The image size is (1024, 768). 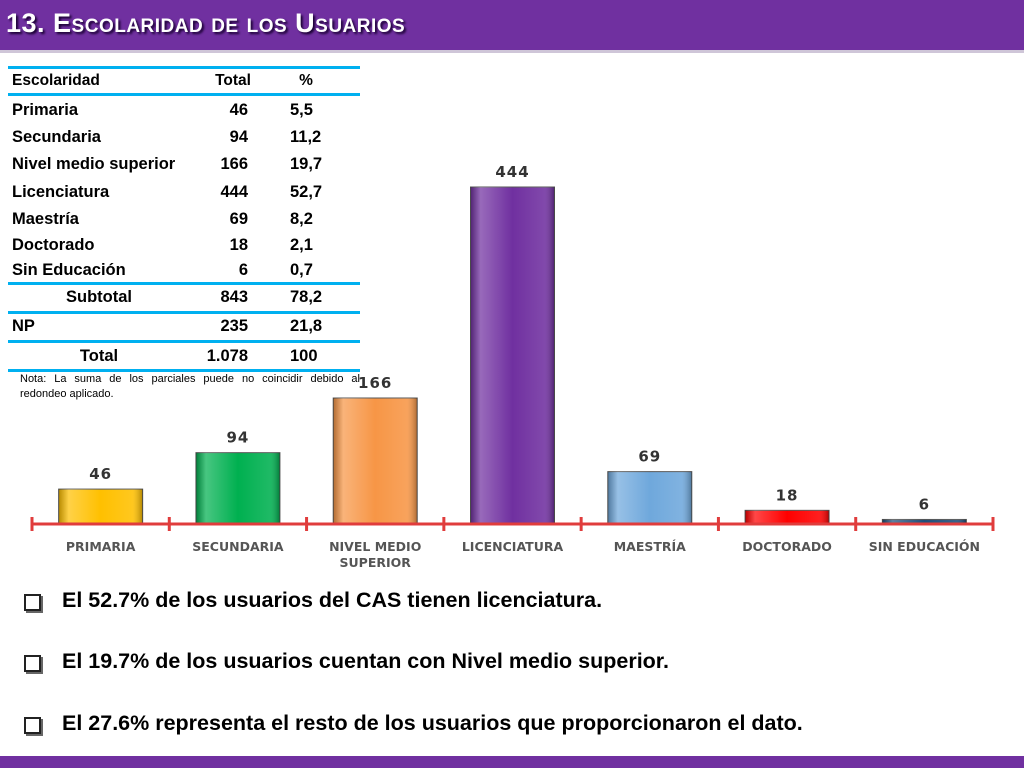 I want to click on np-pct: 21,8, so click(x=306, y=326).